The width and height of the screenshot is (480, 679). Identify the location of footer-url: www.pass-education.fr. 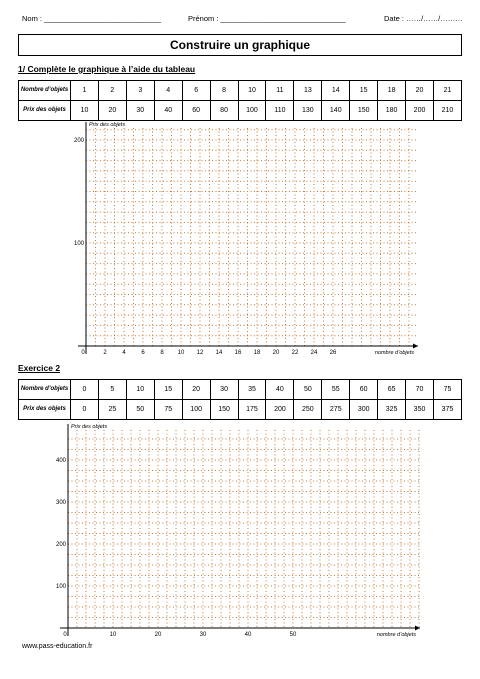
(57, 646).